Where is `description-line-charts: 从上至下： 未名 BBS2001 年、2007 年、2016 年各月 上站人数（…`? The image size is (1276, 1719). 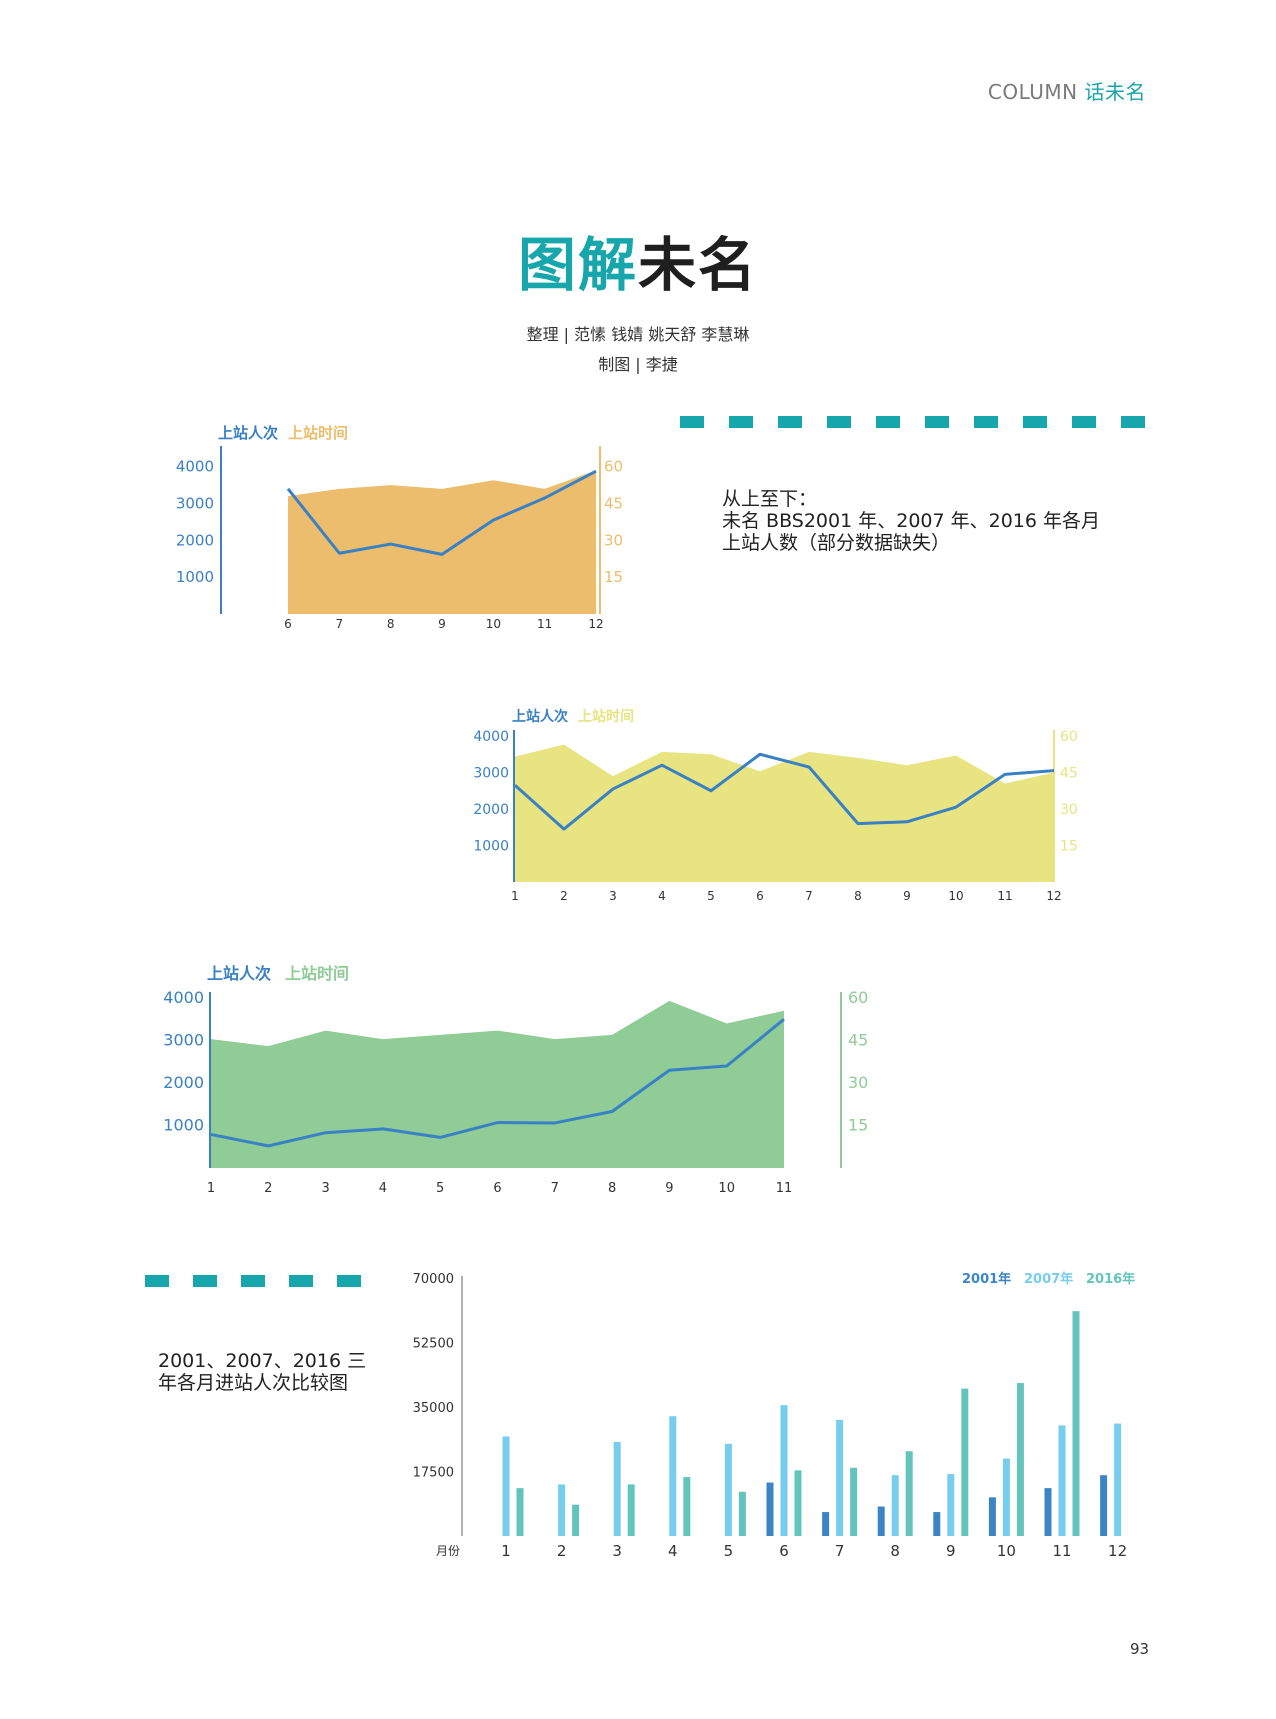
description-line-charts: 从上至下： 未名 BBS2001 年、2007 年、2016 年各月 上站人数（… is located at coordinates (911, 521).